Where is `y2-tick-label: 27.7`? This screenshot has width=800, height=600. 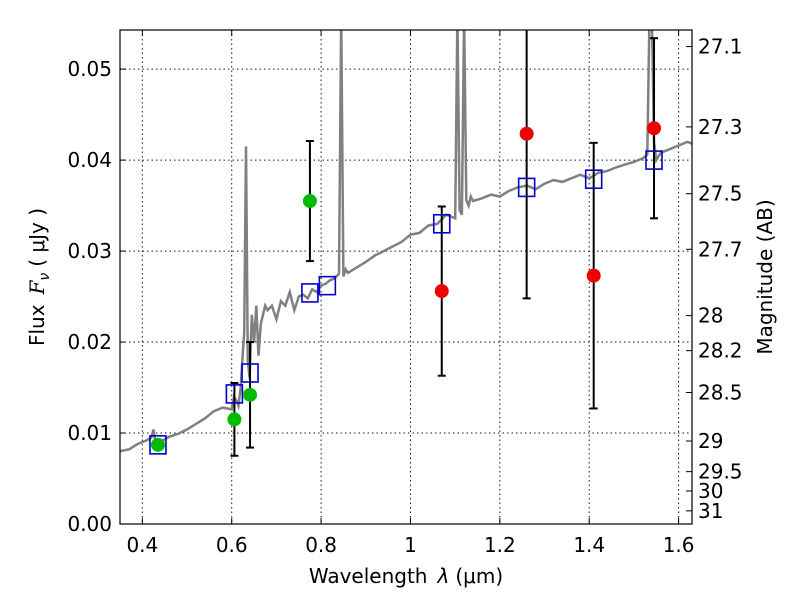
y2-tick-label: 27.7 is located at coordinates (720, 249).